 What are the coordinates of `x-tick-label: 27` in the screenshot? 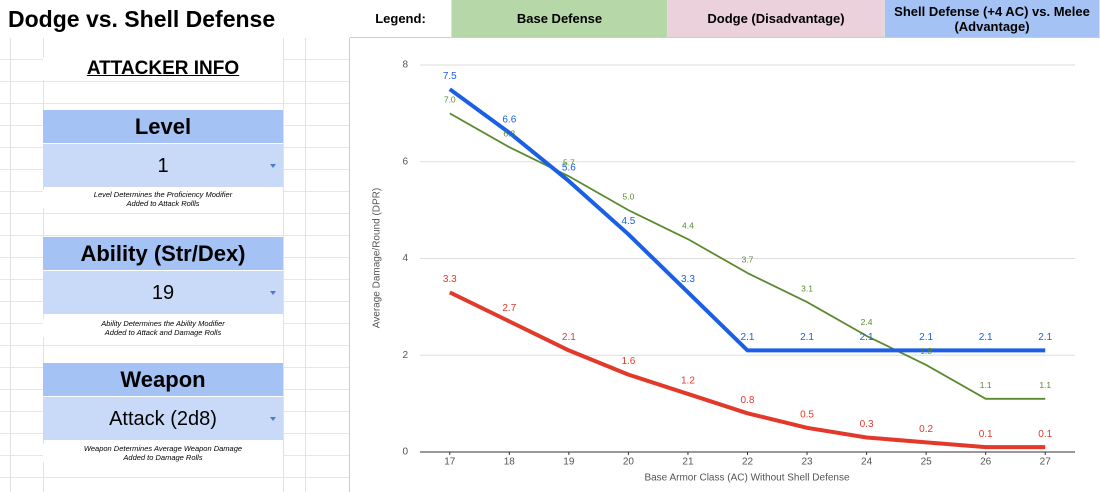 It's located at (1046, 462).